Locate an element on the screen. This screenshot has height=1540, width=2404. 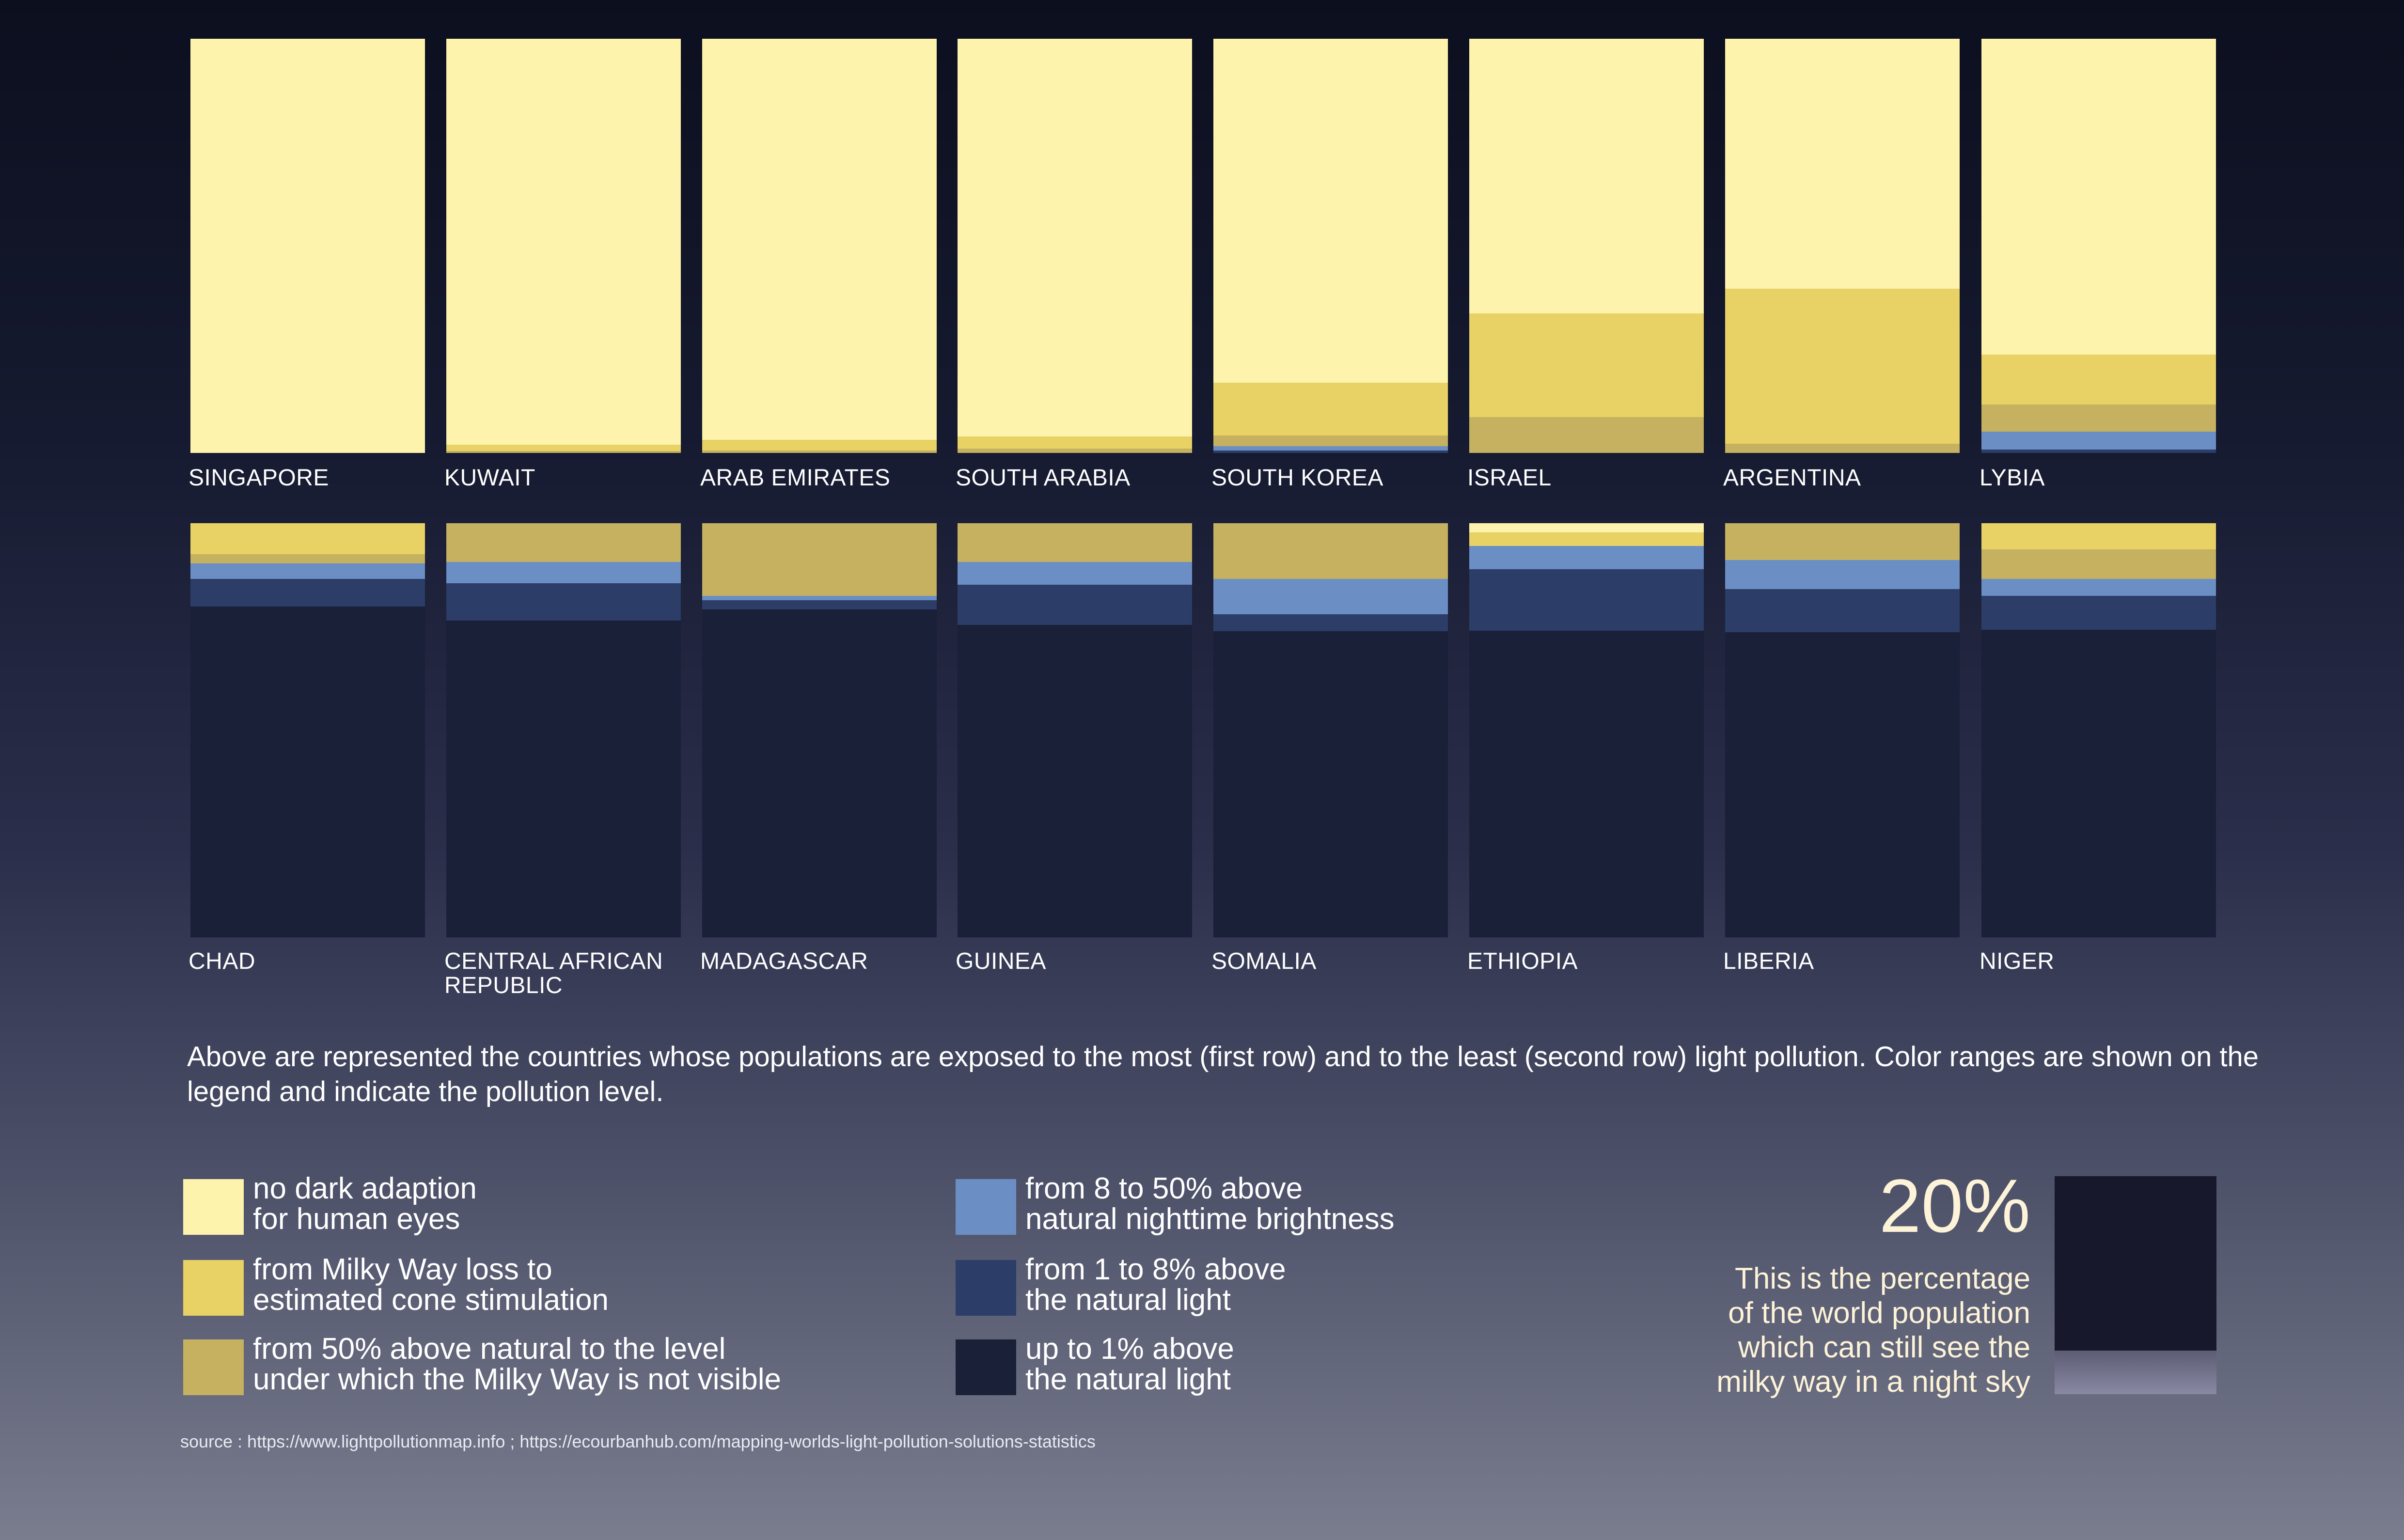
stat-number: 20% is located at coordinates (1954, 1206).